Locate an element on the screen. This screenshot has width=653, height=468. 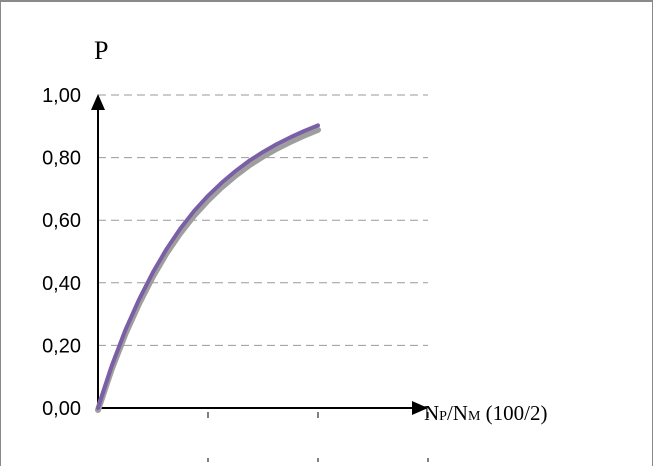
y-axis-title: P is located at coordinates (101, 50).